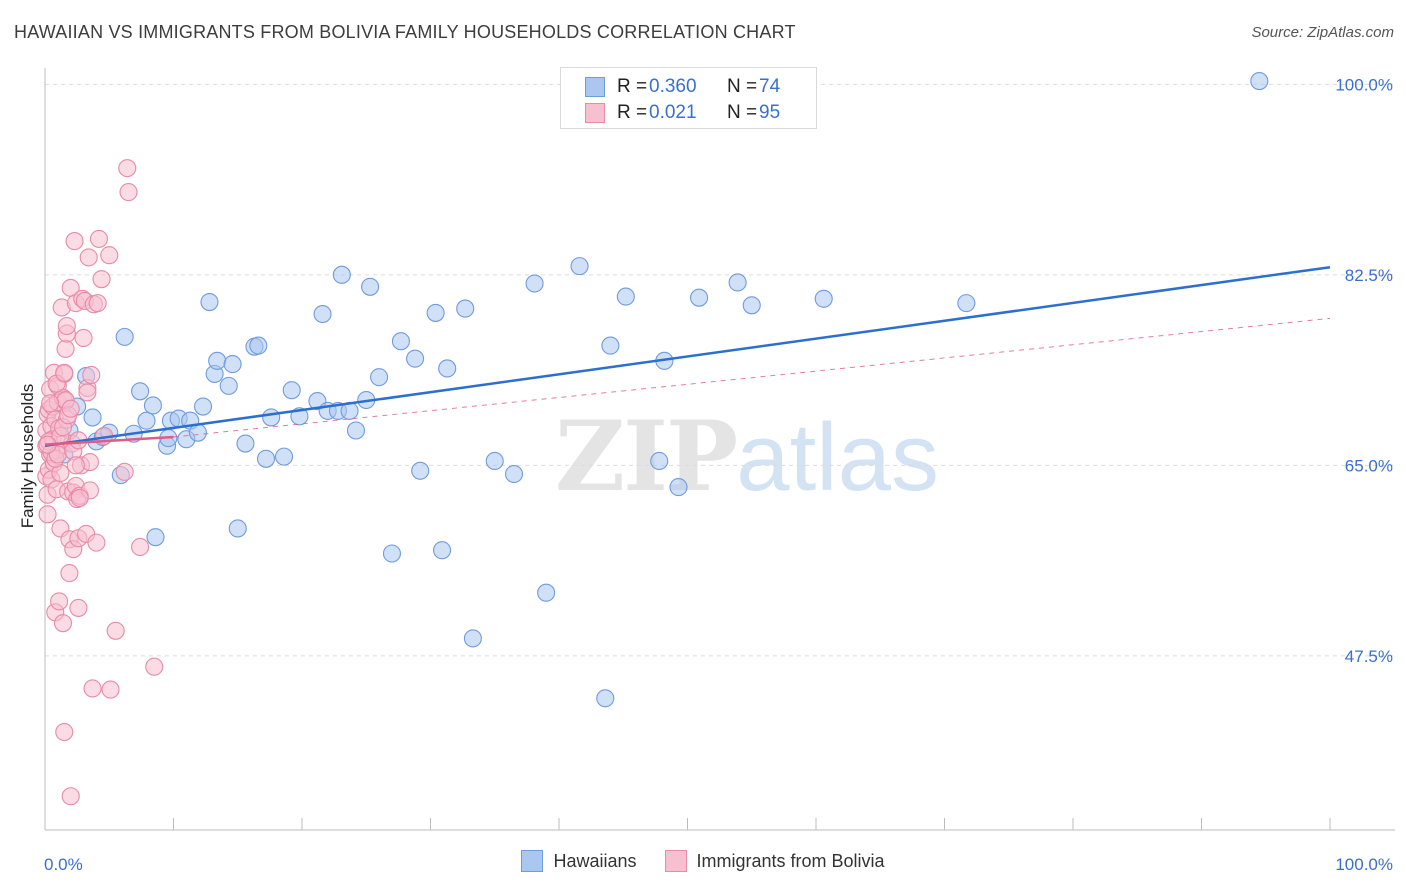  What do you see at coordinates (673, 86) in the screenshot?
I see `legend-r-value: 0.360` at bounding box center [673, 86].